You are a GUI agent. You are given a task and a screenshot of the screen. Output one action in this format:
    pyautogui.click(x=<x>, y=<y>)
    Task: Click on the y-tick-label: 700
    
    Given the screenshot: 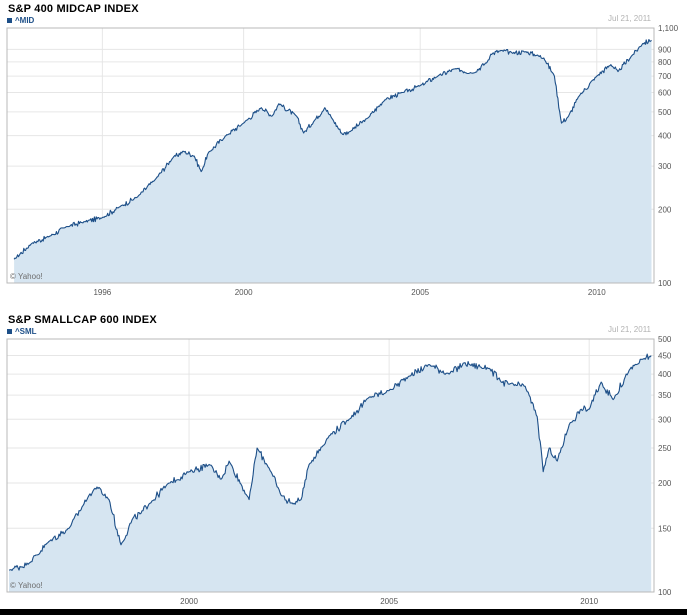 What is the action you would take?
    pyautogui.click(x=665, y=76)
    